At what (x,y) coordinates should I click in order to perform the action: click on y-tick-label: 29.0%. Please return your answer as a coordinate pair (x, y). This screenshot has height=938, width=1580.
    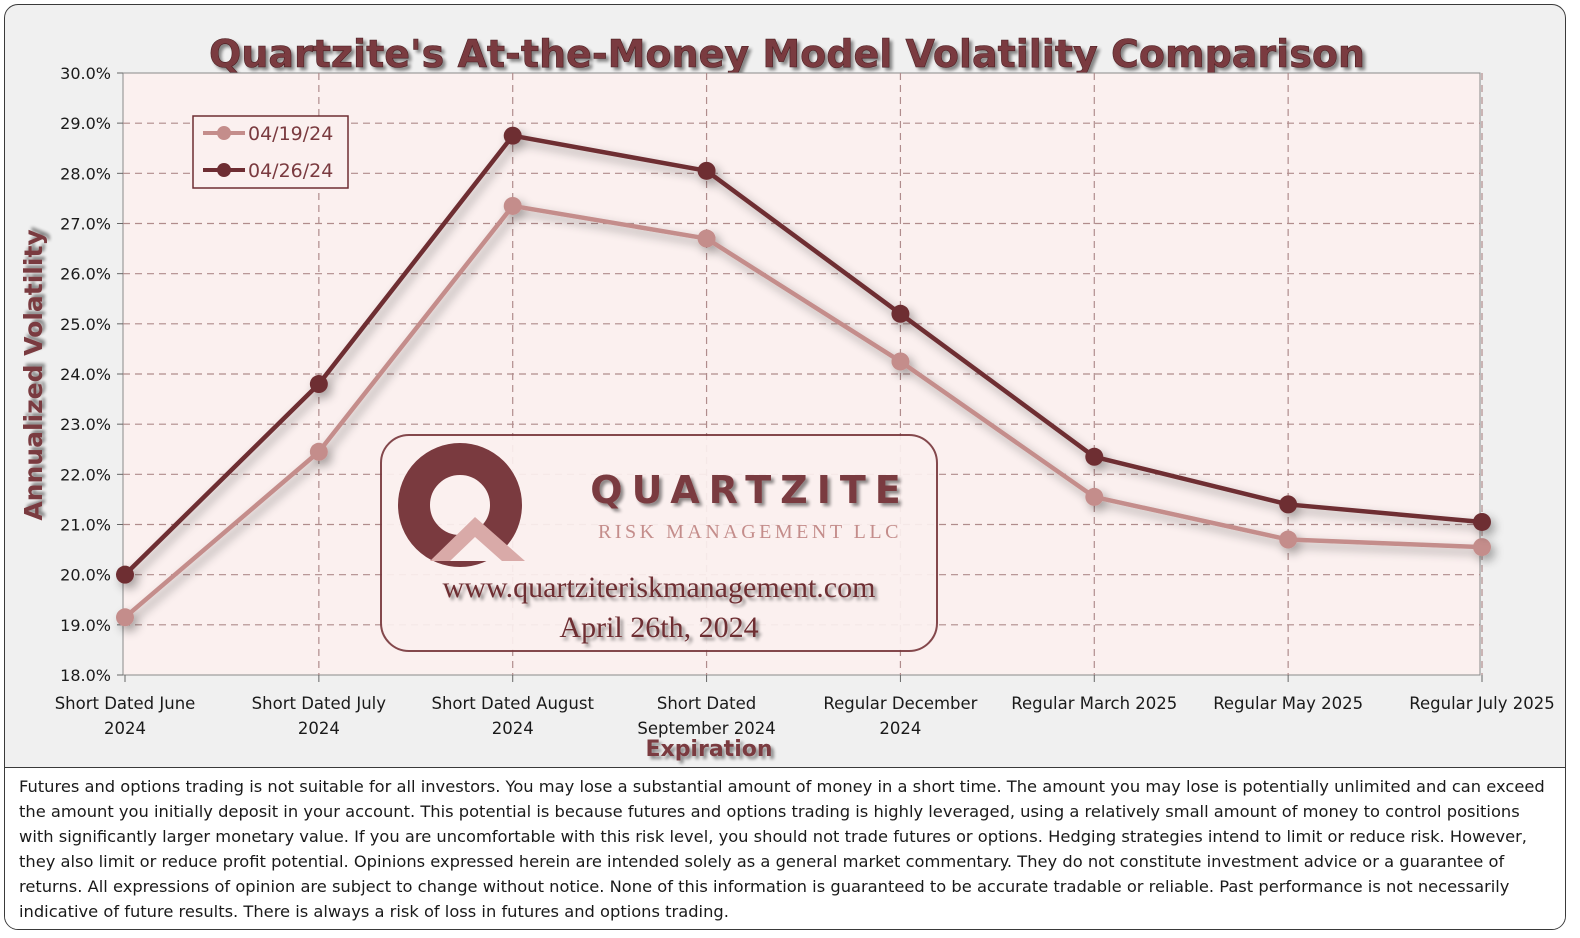
    Looking at the image, I should click on (85, 123).